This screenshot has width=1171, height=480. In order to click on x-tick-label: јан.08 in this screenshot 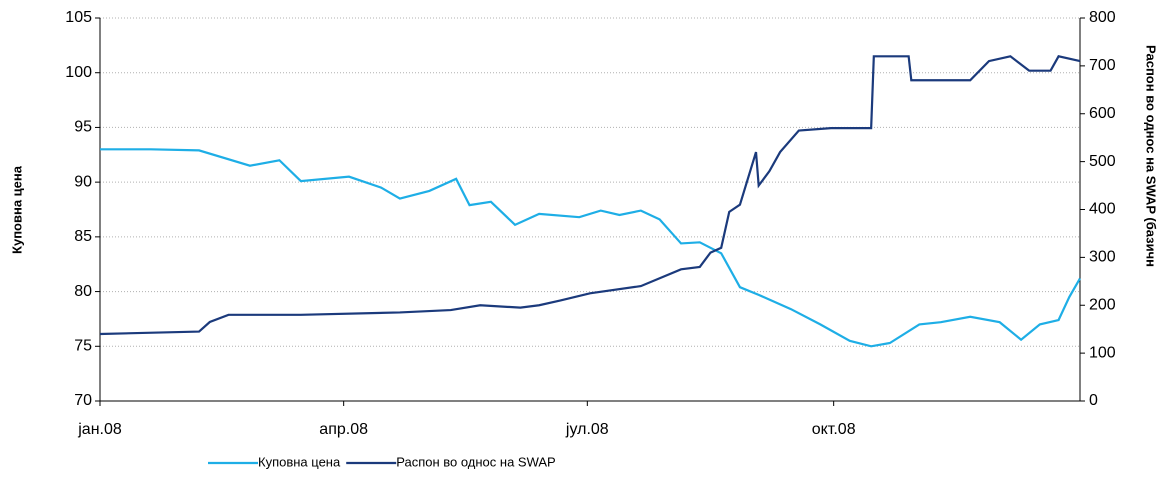, I will do `click(99, 429)`.